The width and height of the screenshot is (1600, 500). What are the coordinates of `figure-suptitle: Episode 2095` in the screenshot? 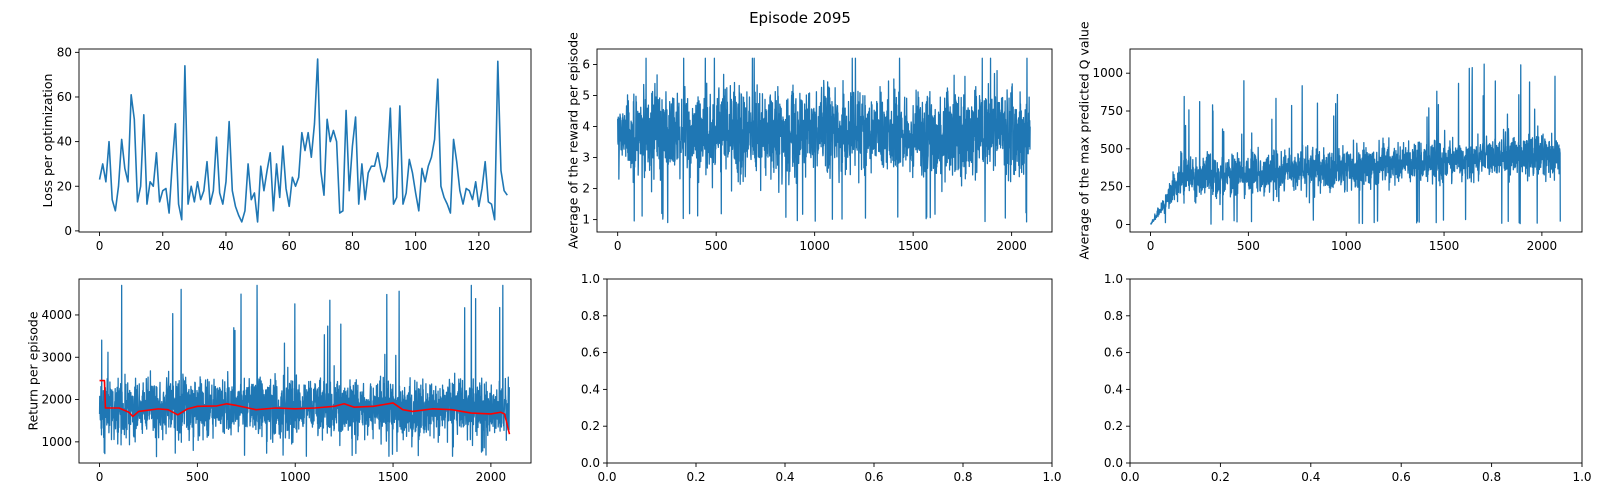 It's located at (800, 18).